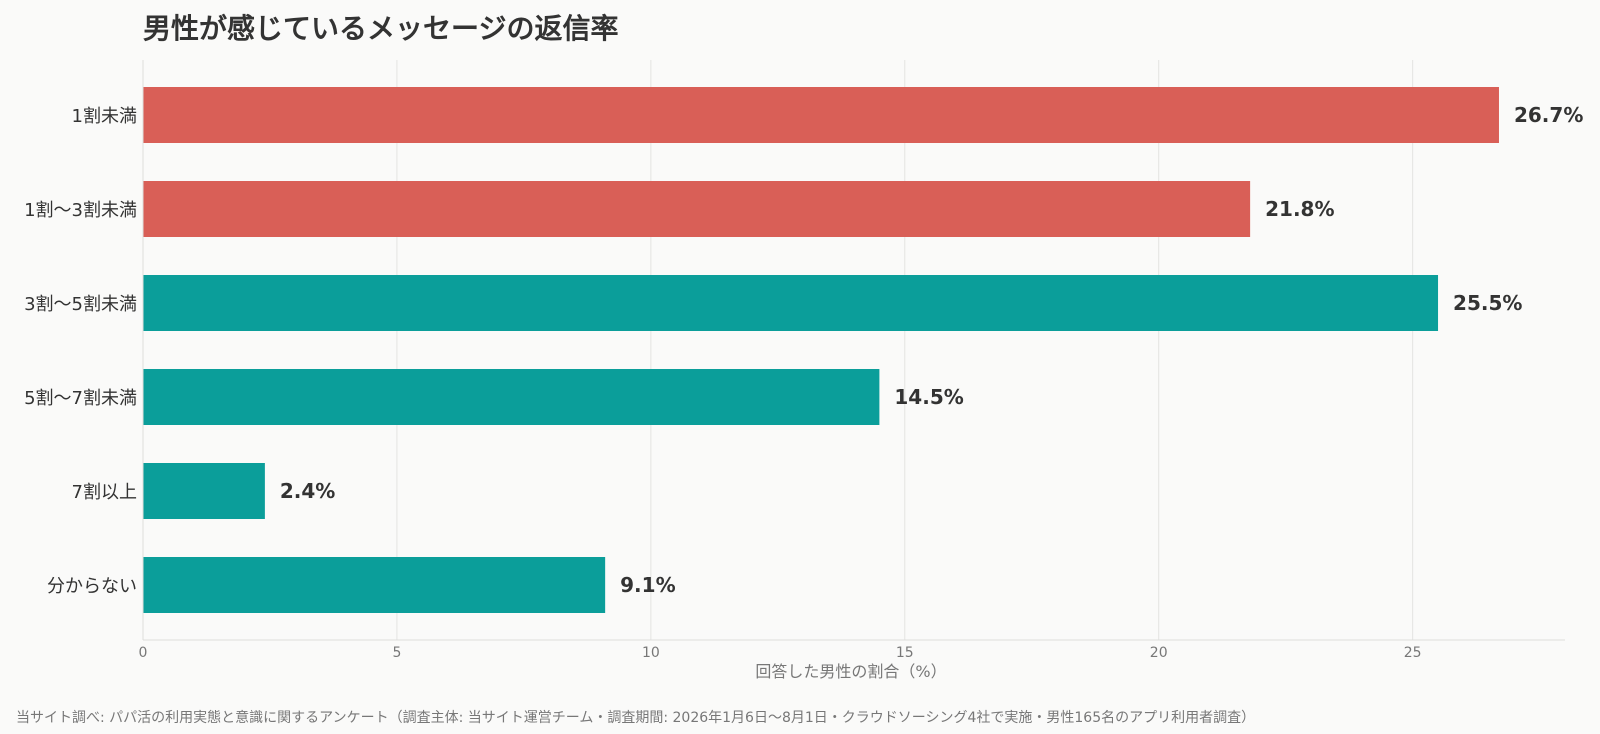 The width and height of the screenshot is (1600, 734). I want to click on x-tick-label: 15, so click(905, 653).